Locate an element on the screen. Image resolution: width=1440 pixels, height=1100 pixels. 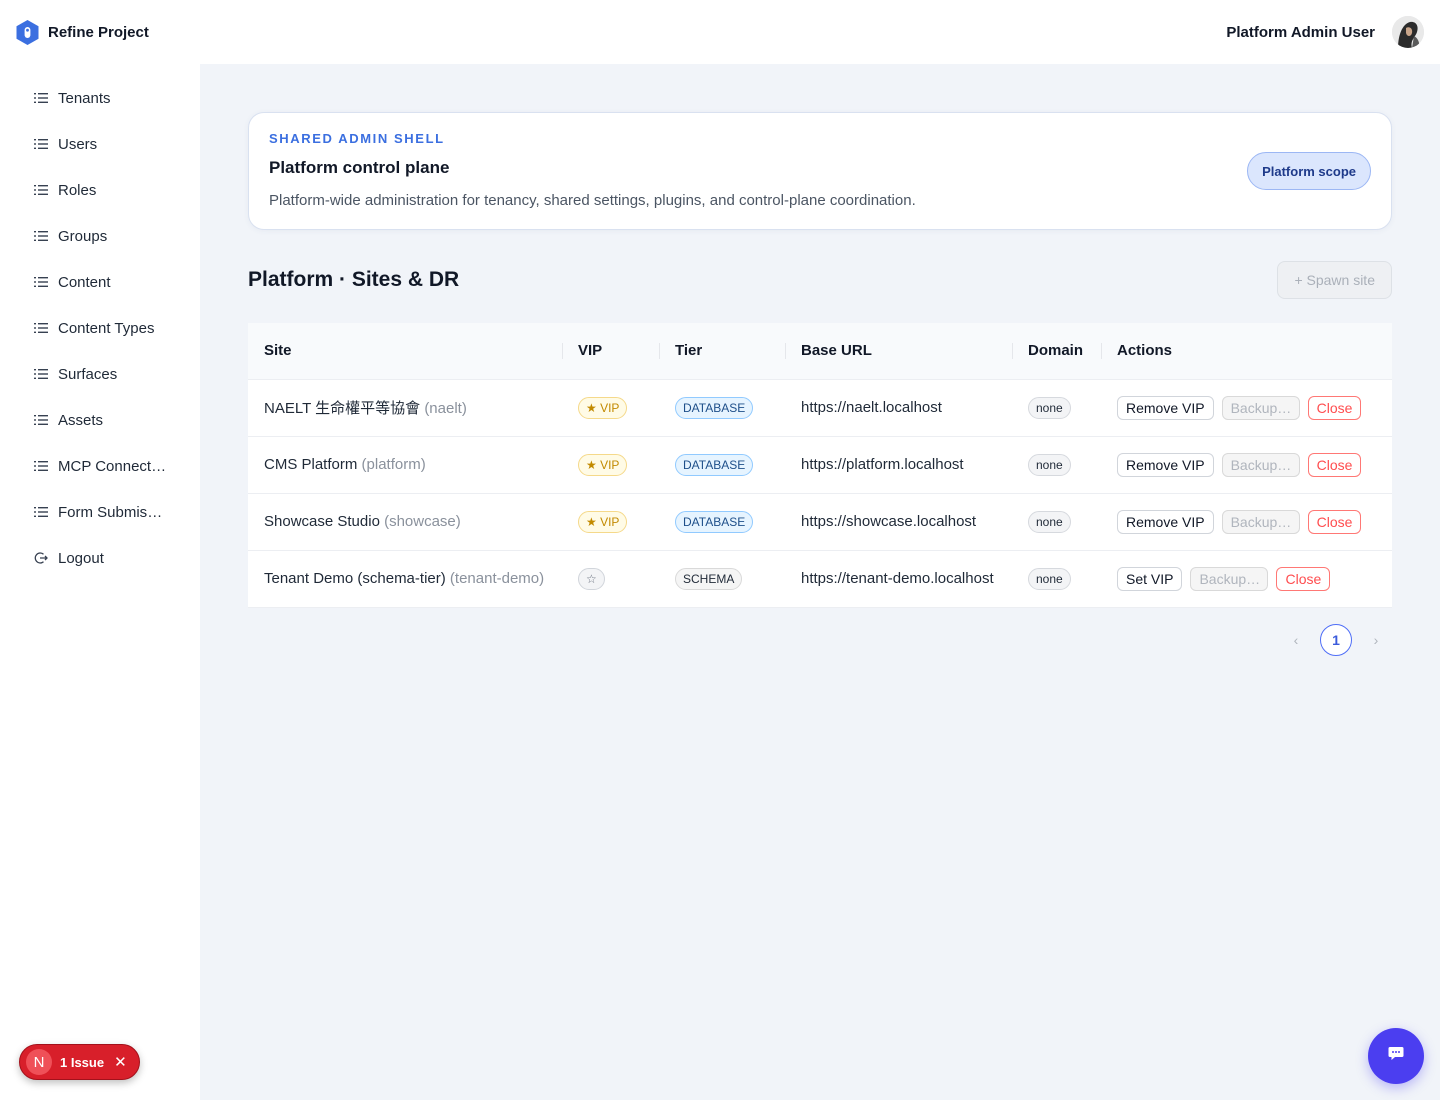
pagination: ‹ 1 › is located at coordinates (820, 639).